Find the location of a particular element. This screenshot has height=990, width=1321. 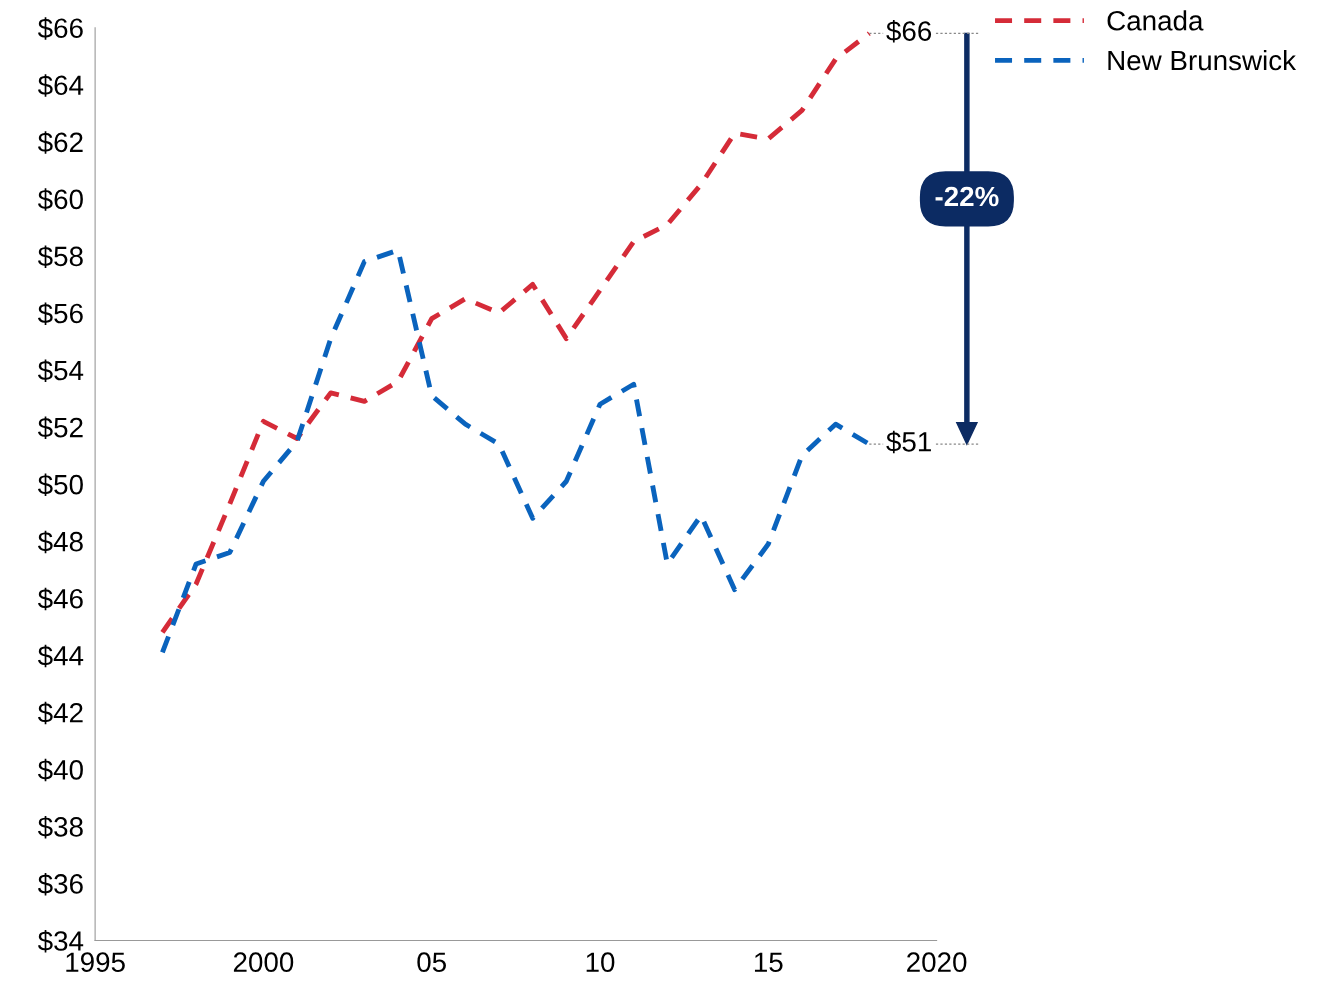

y-tick-label: $62 is located at coordinates (60, 142).